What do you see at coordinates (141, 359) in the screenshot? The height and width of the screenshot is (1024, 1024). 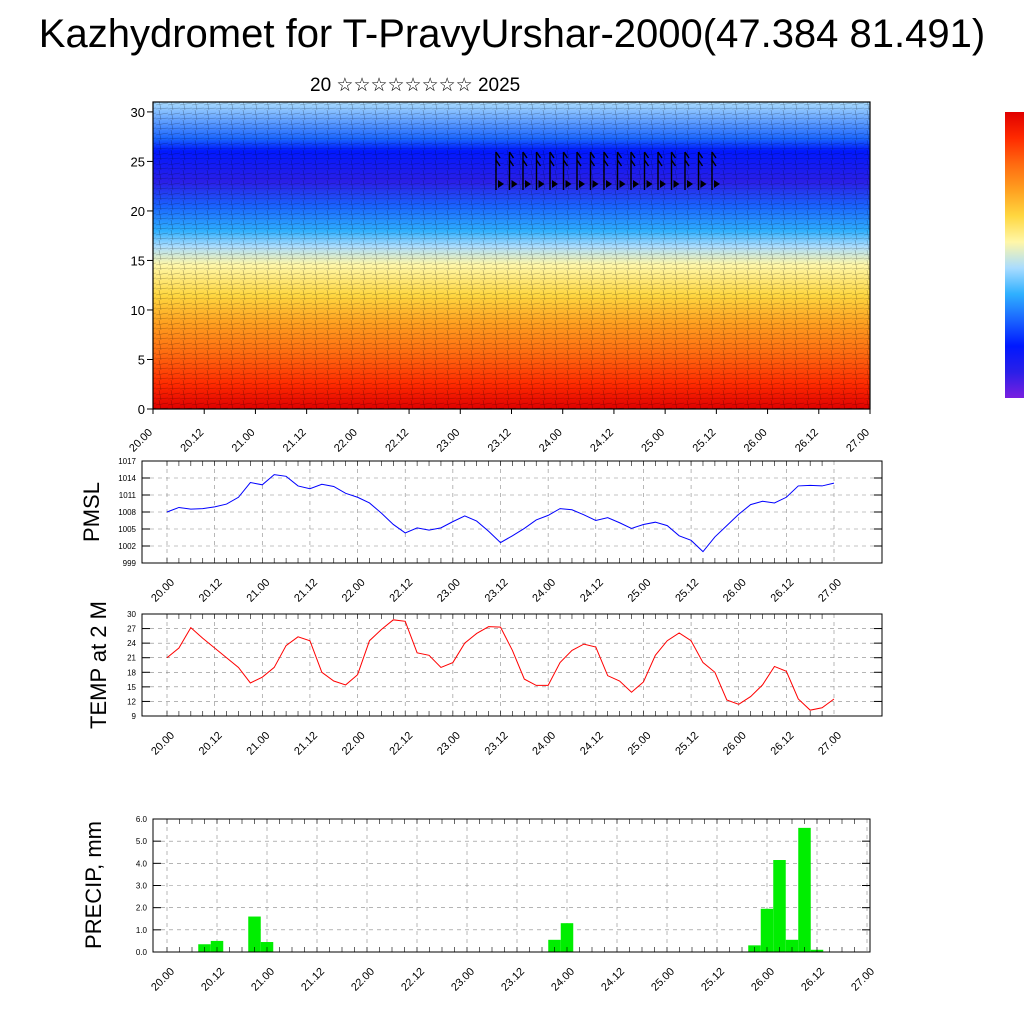 I see `y-tick-label: 5` at bounding box center [141, 359].